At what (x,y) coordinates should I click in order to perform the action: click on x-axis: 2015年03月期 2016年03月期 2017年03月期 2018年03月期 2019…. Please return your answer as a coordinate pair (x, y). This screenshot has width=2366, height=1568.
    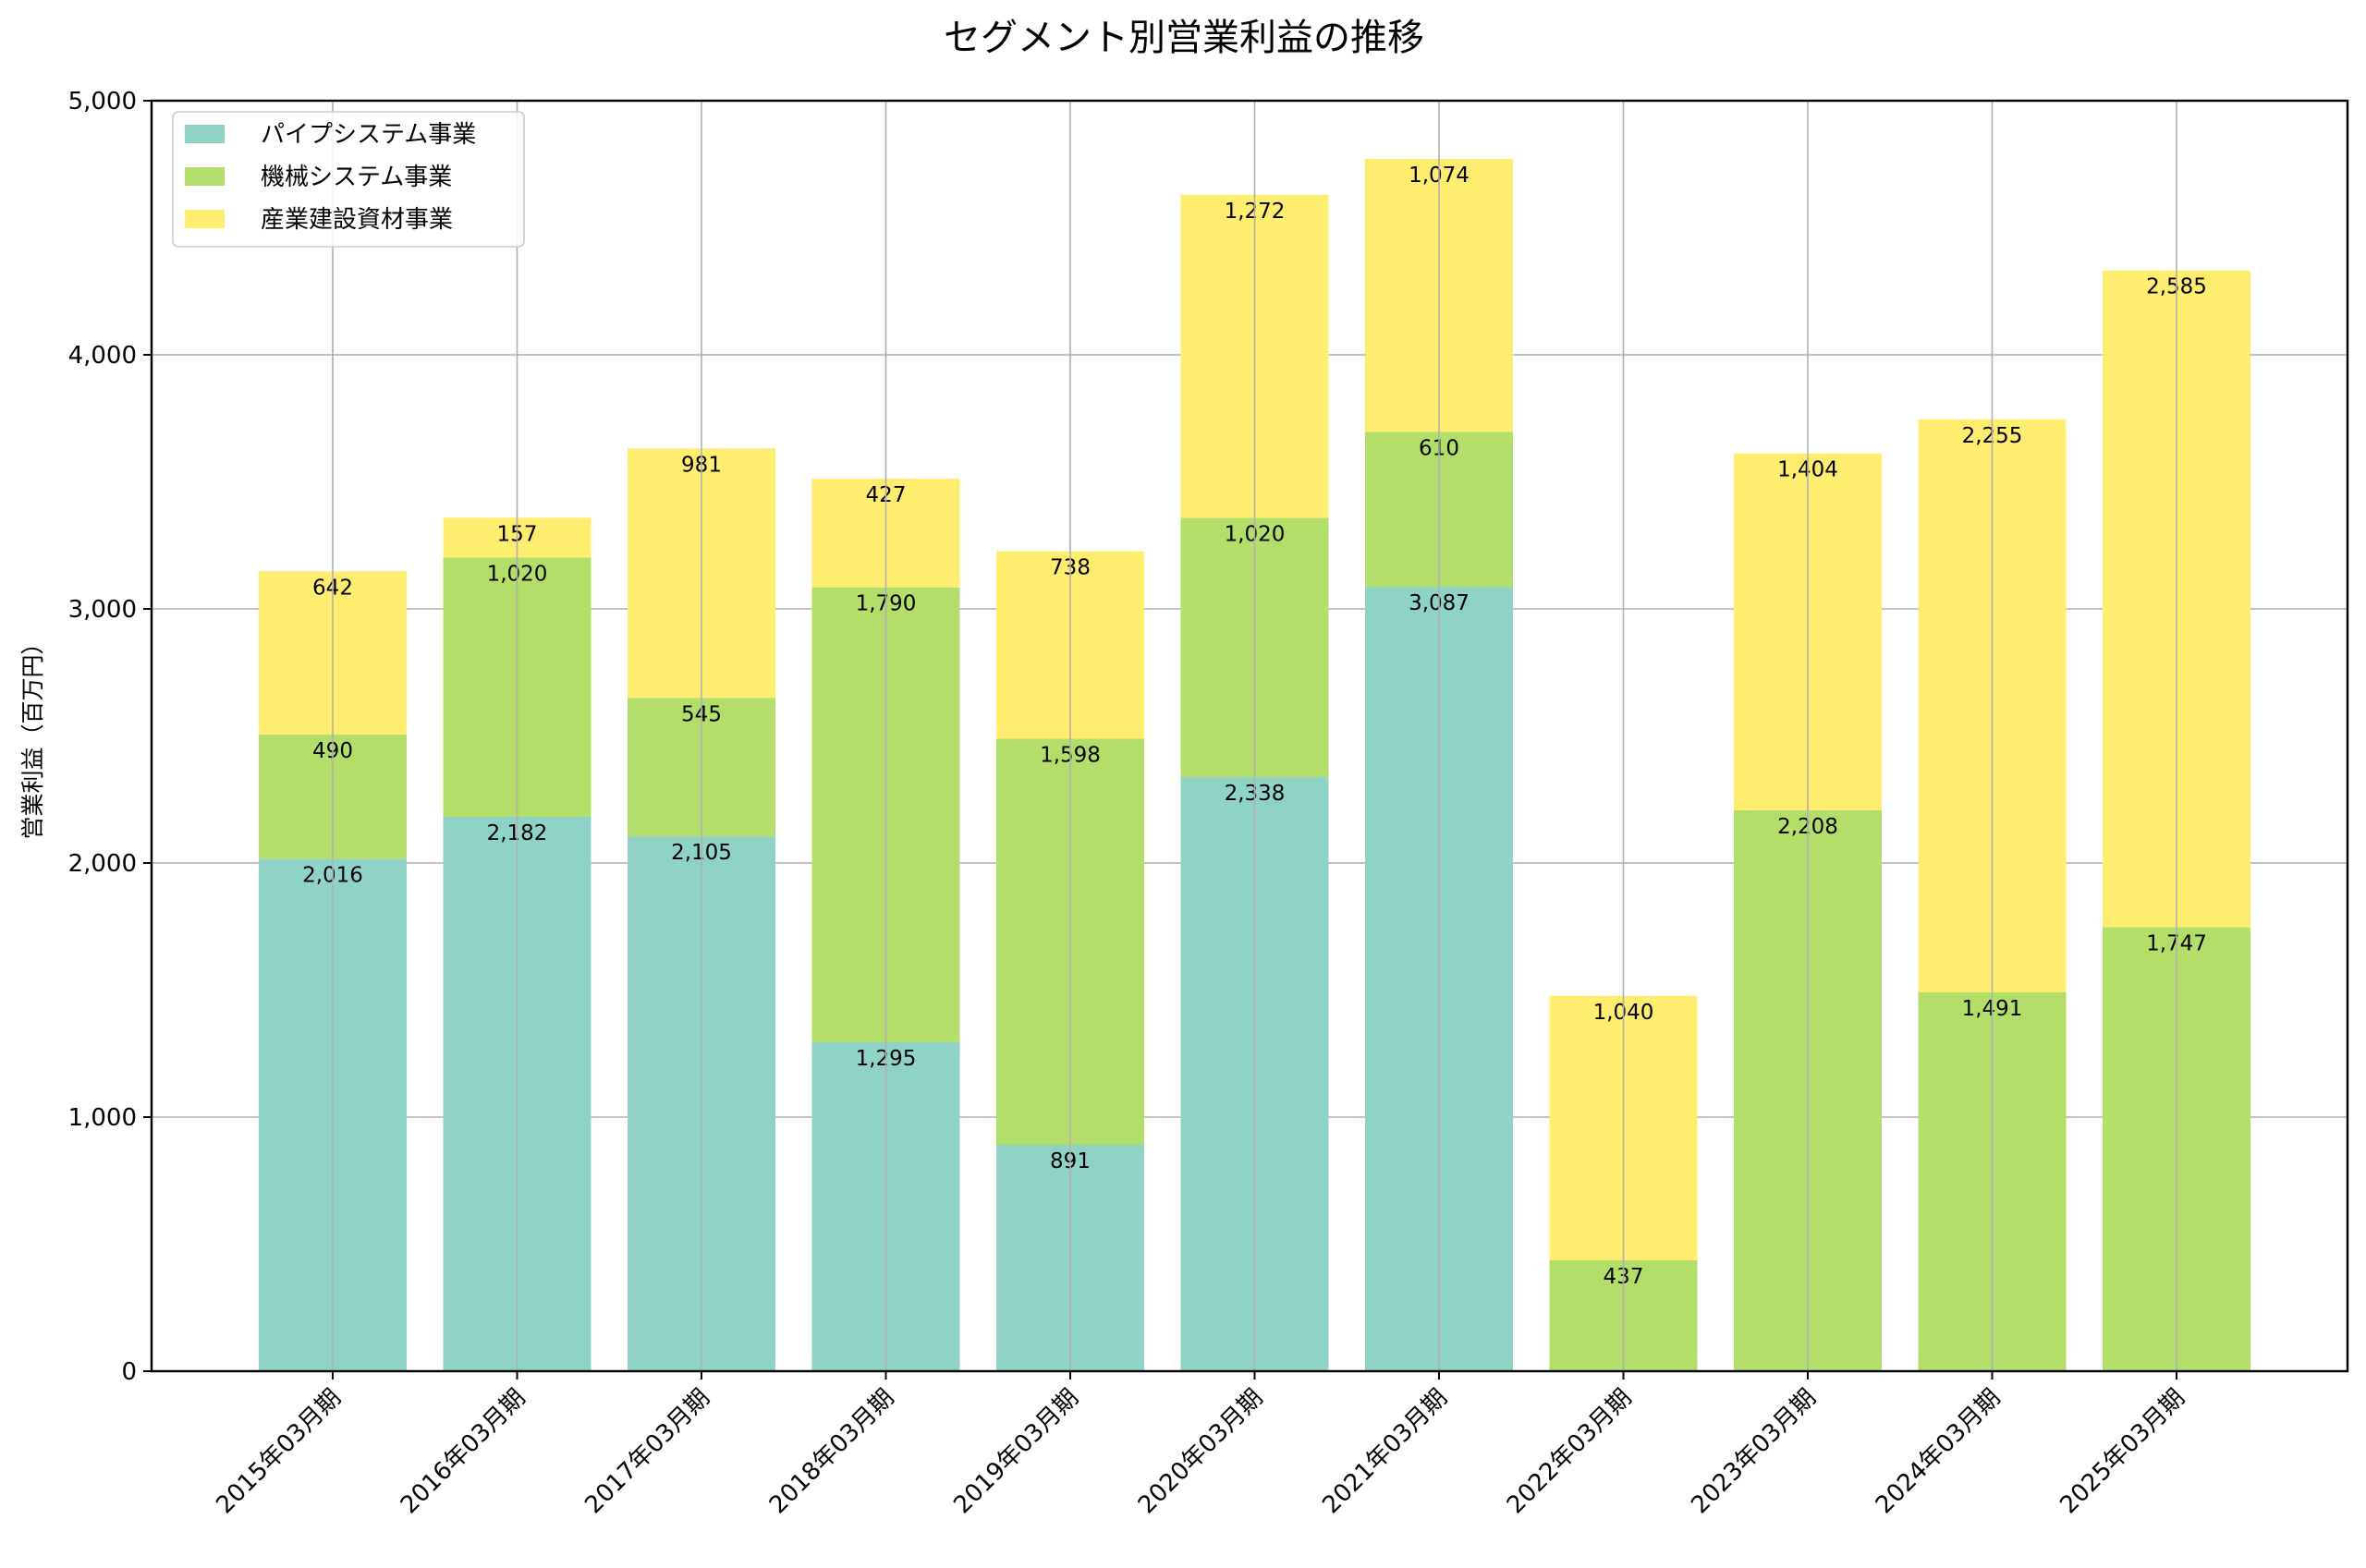
    Looking at the image, I should click on (1200, 1445).